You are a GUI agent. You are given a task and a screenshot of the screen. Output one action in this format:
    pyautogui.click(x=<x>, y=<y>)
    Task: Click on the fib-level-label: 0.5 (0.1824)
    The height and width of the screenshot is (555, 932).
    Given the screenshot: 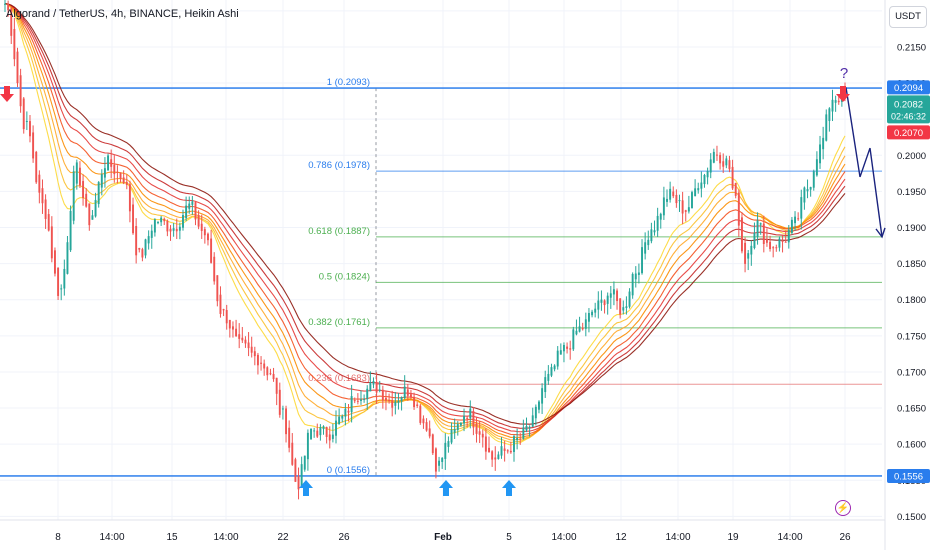 What is the action you would take?
    pyautogui.click(x=344, y=276)
    